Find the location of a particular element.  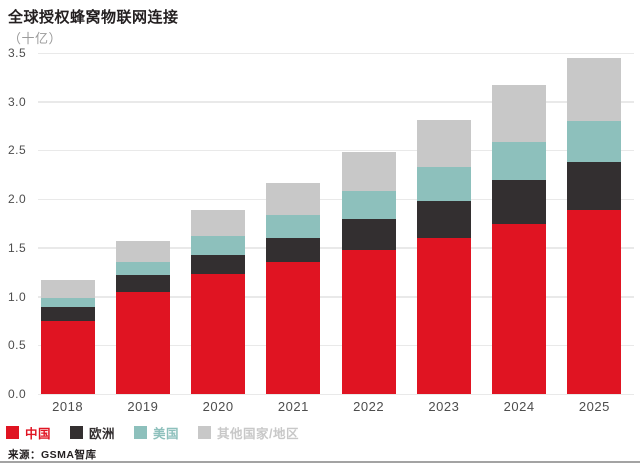

legend-item-中国: 中国 is located at coordinates (28, 432).